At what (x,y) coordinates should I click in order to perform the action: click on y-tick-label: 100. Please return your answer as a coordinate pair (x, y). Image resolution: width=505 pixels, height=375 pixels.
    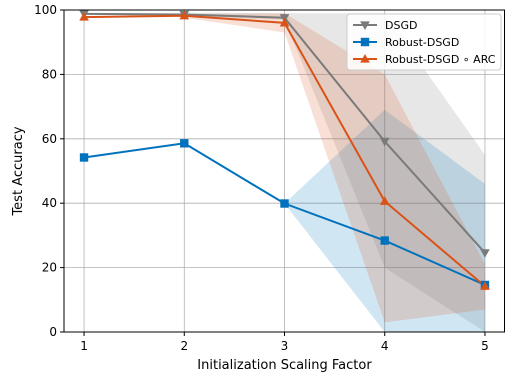
    Looking at the image, I should click on (45, 10).